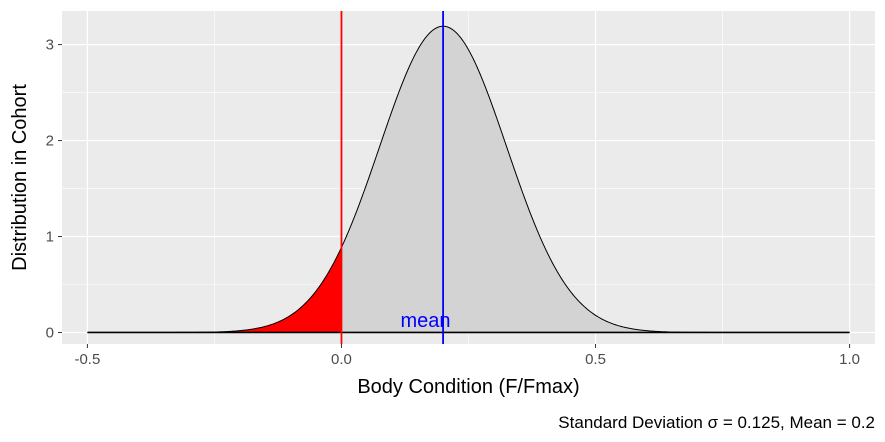  What do you see at coordinates (20, 177) in the screenshot?
I see `y-axis-title: Distribution in Cohort` at bounding box center [20, 177].